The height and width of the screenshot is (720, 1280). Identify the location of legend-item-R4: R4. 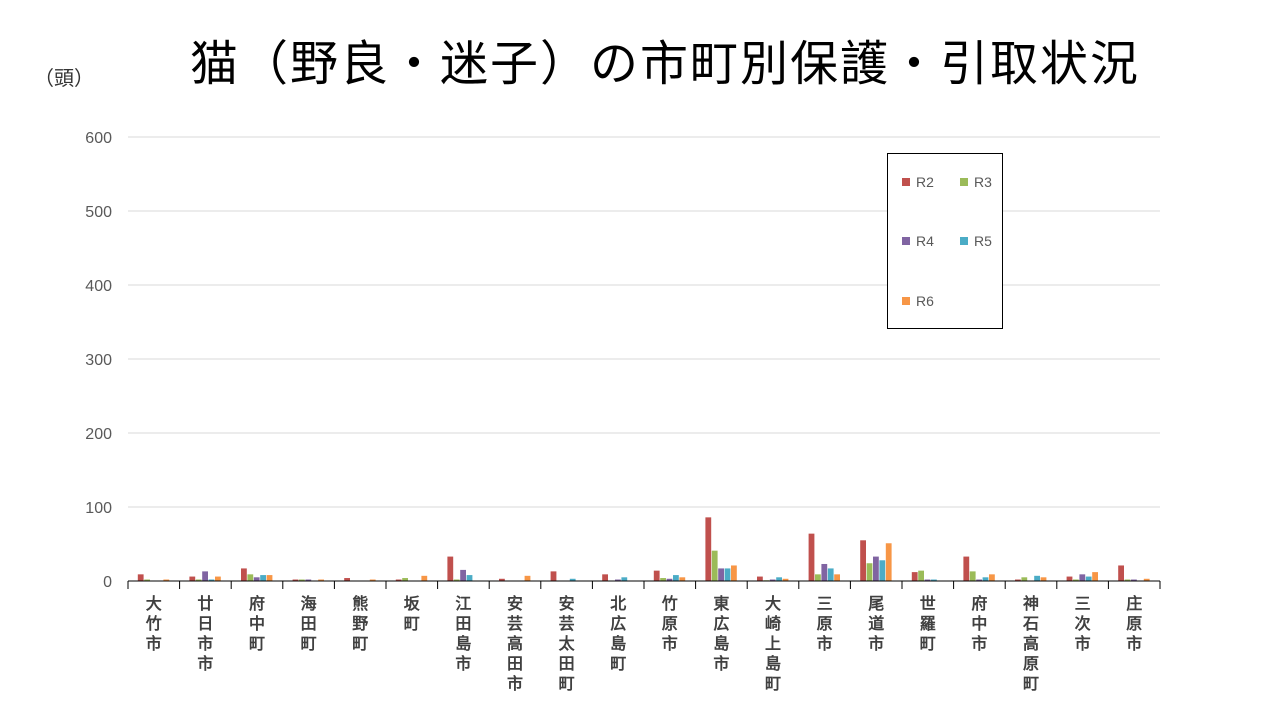
(918, 241).